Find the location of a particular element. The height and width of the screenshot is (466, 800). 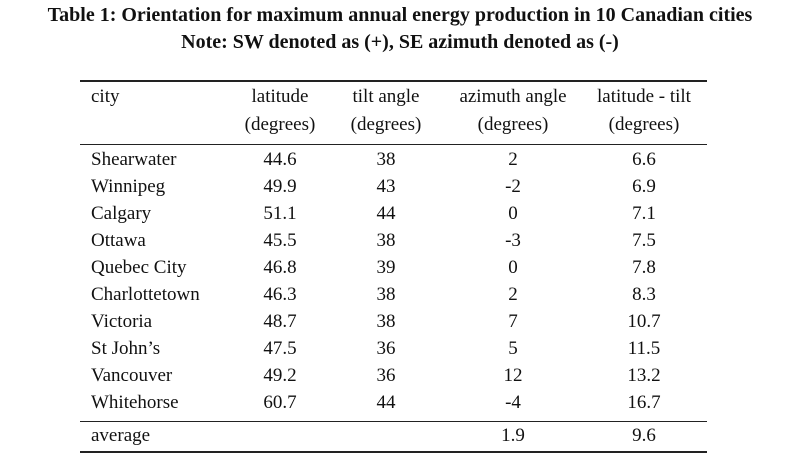

table-cell-latitude-minus-tilt: 6.6 is located at coordinates (644, 159).